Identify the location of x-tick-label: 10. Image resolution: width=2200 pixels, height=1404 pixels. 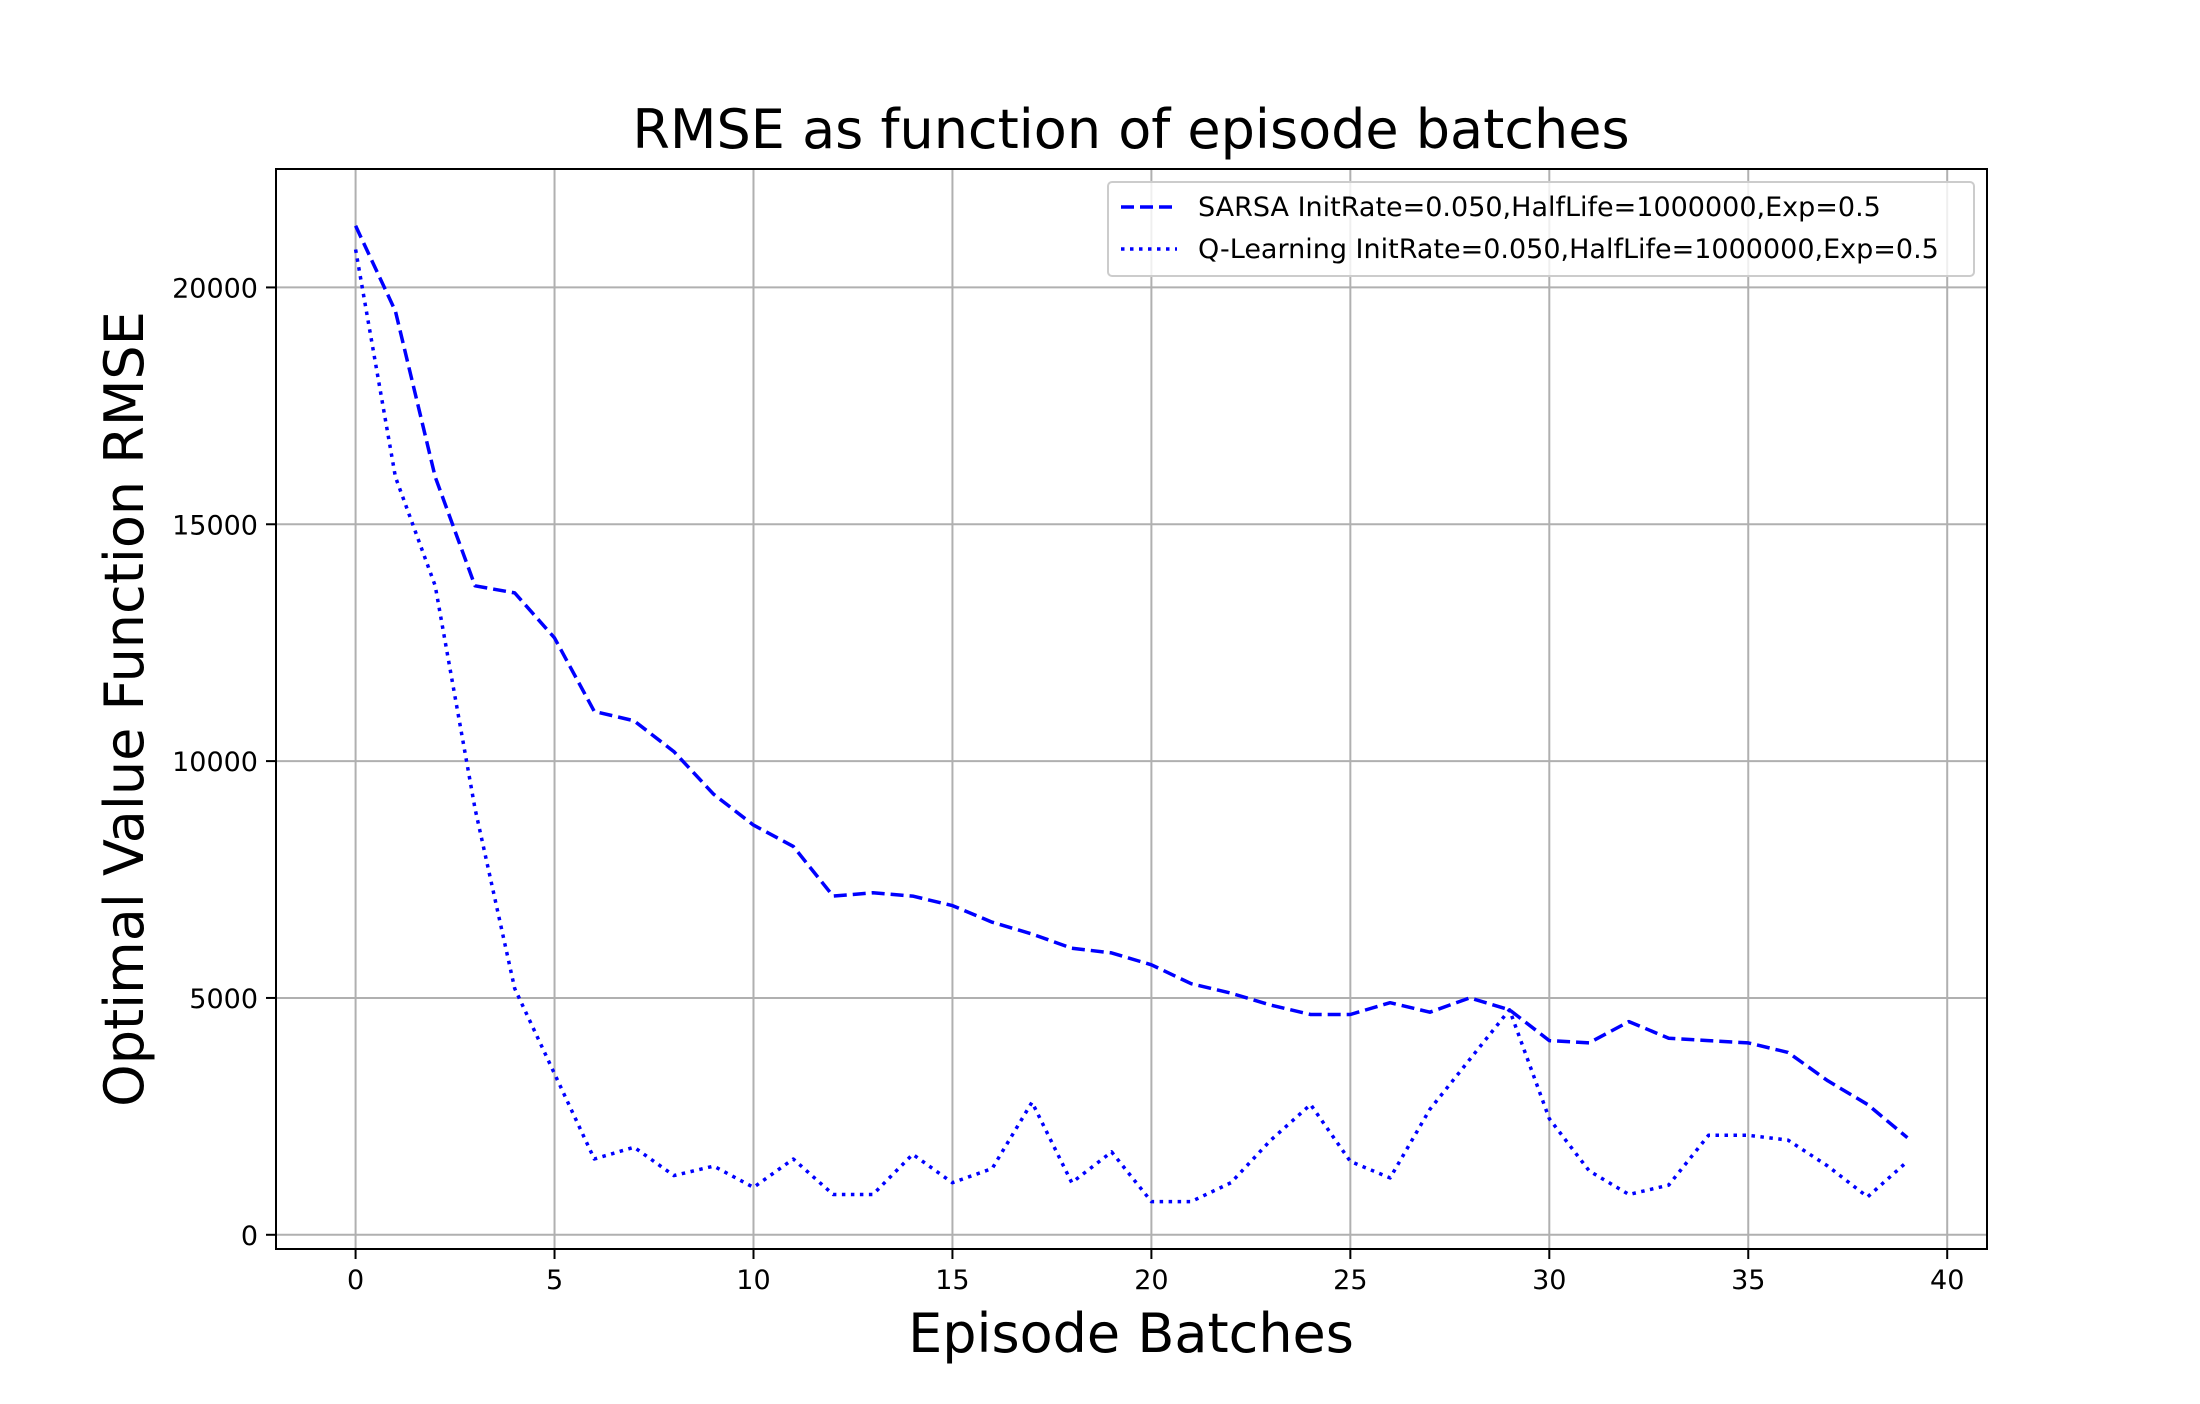
(753, 1280).